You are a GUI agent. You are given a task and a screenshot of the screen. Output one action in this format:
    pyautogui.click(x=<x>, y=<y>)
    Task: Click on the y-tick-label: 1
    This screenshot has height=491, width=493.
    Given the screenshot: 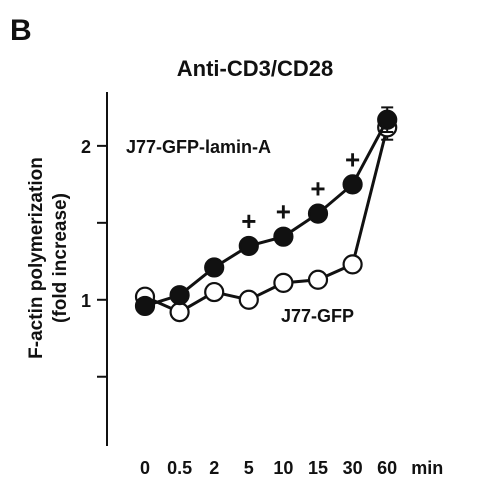 What is the action you would take?
    pyautogui.click(x=86, y=301)
    